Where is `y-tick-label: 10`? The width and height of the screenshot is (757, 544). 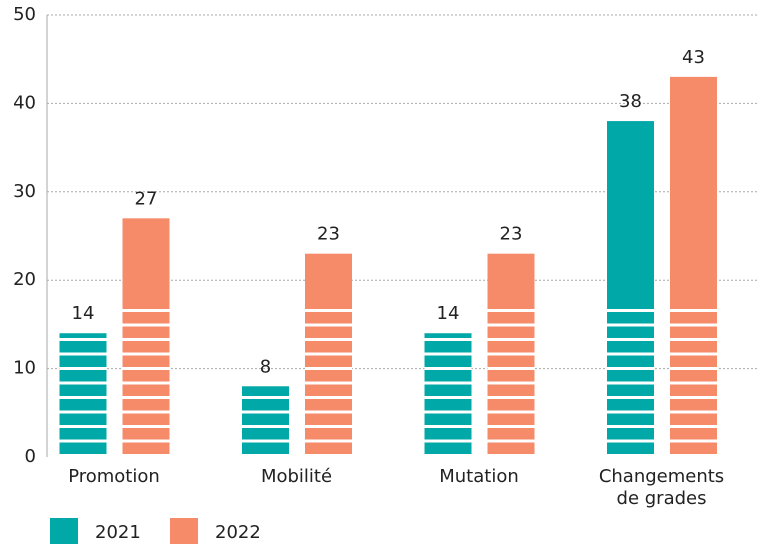
y-tick-label: 10 is located at coordinates (24, 368).